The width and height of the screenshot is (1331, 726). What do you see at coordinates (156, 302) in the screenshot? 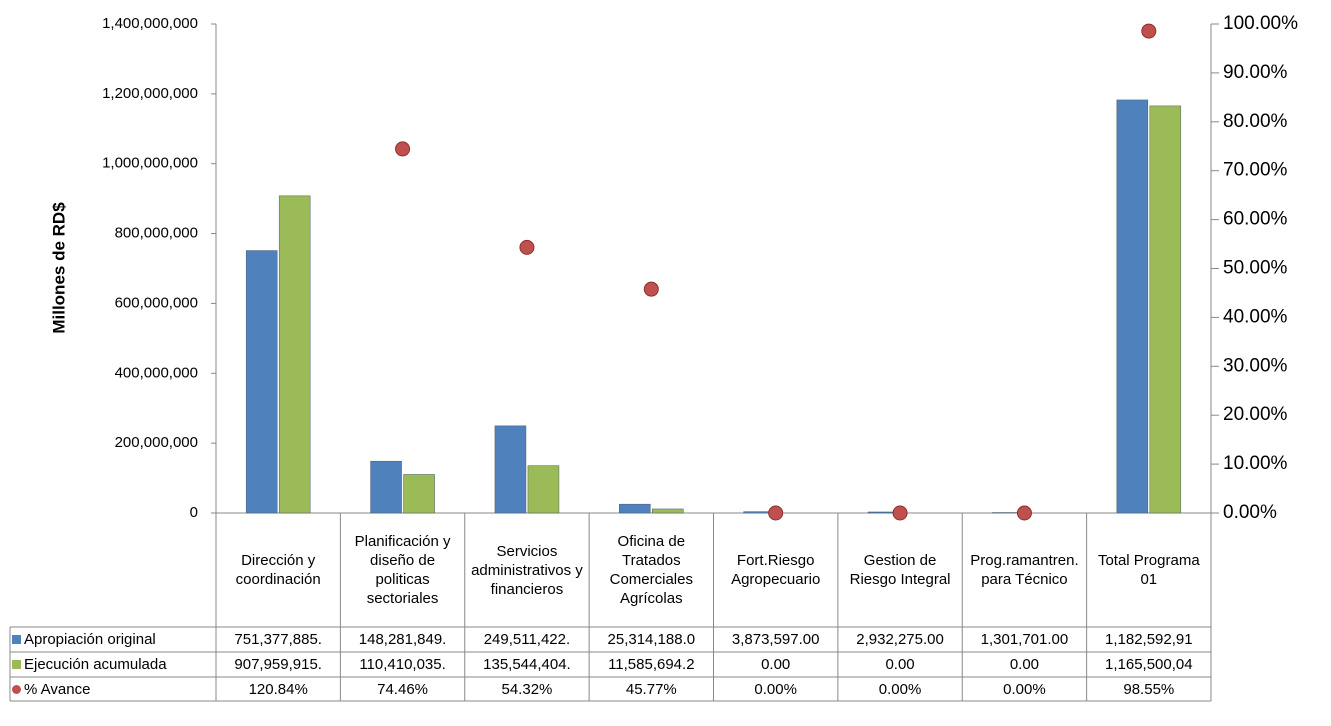
I see `y-tick-label: 600,000,000` at bounding box center [156, 302].